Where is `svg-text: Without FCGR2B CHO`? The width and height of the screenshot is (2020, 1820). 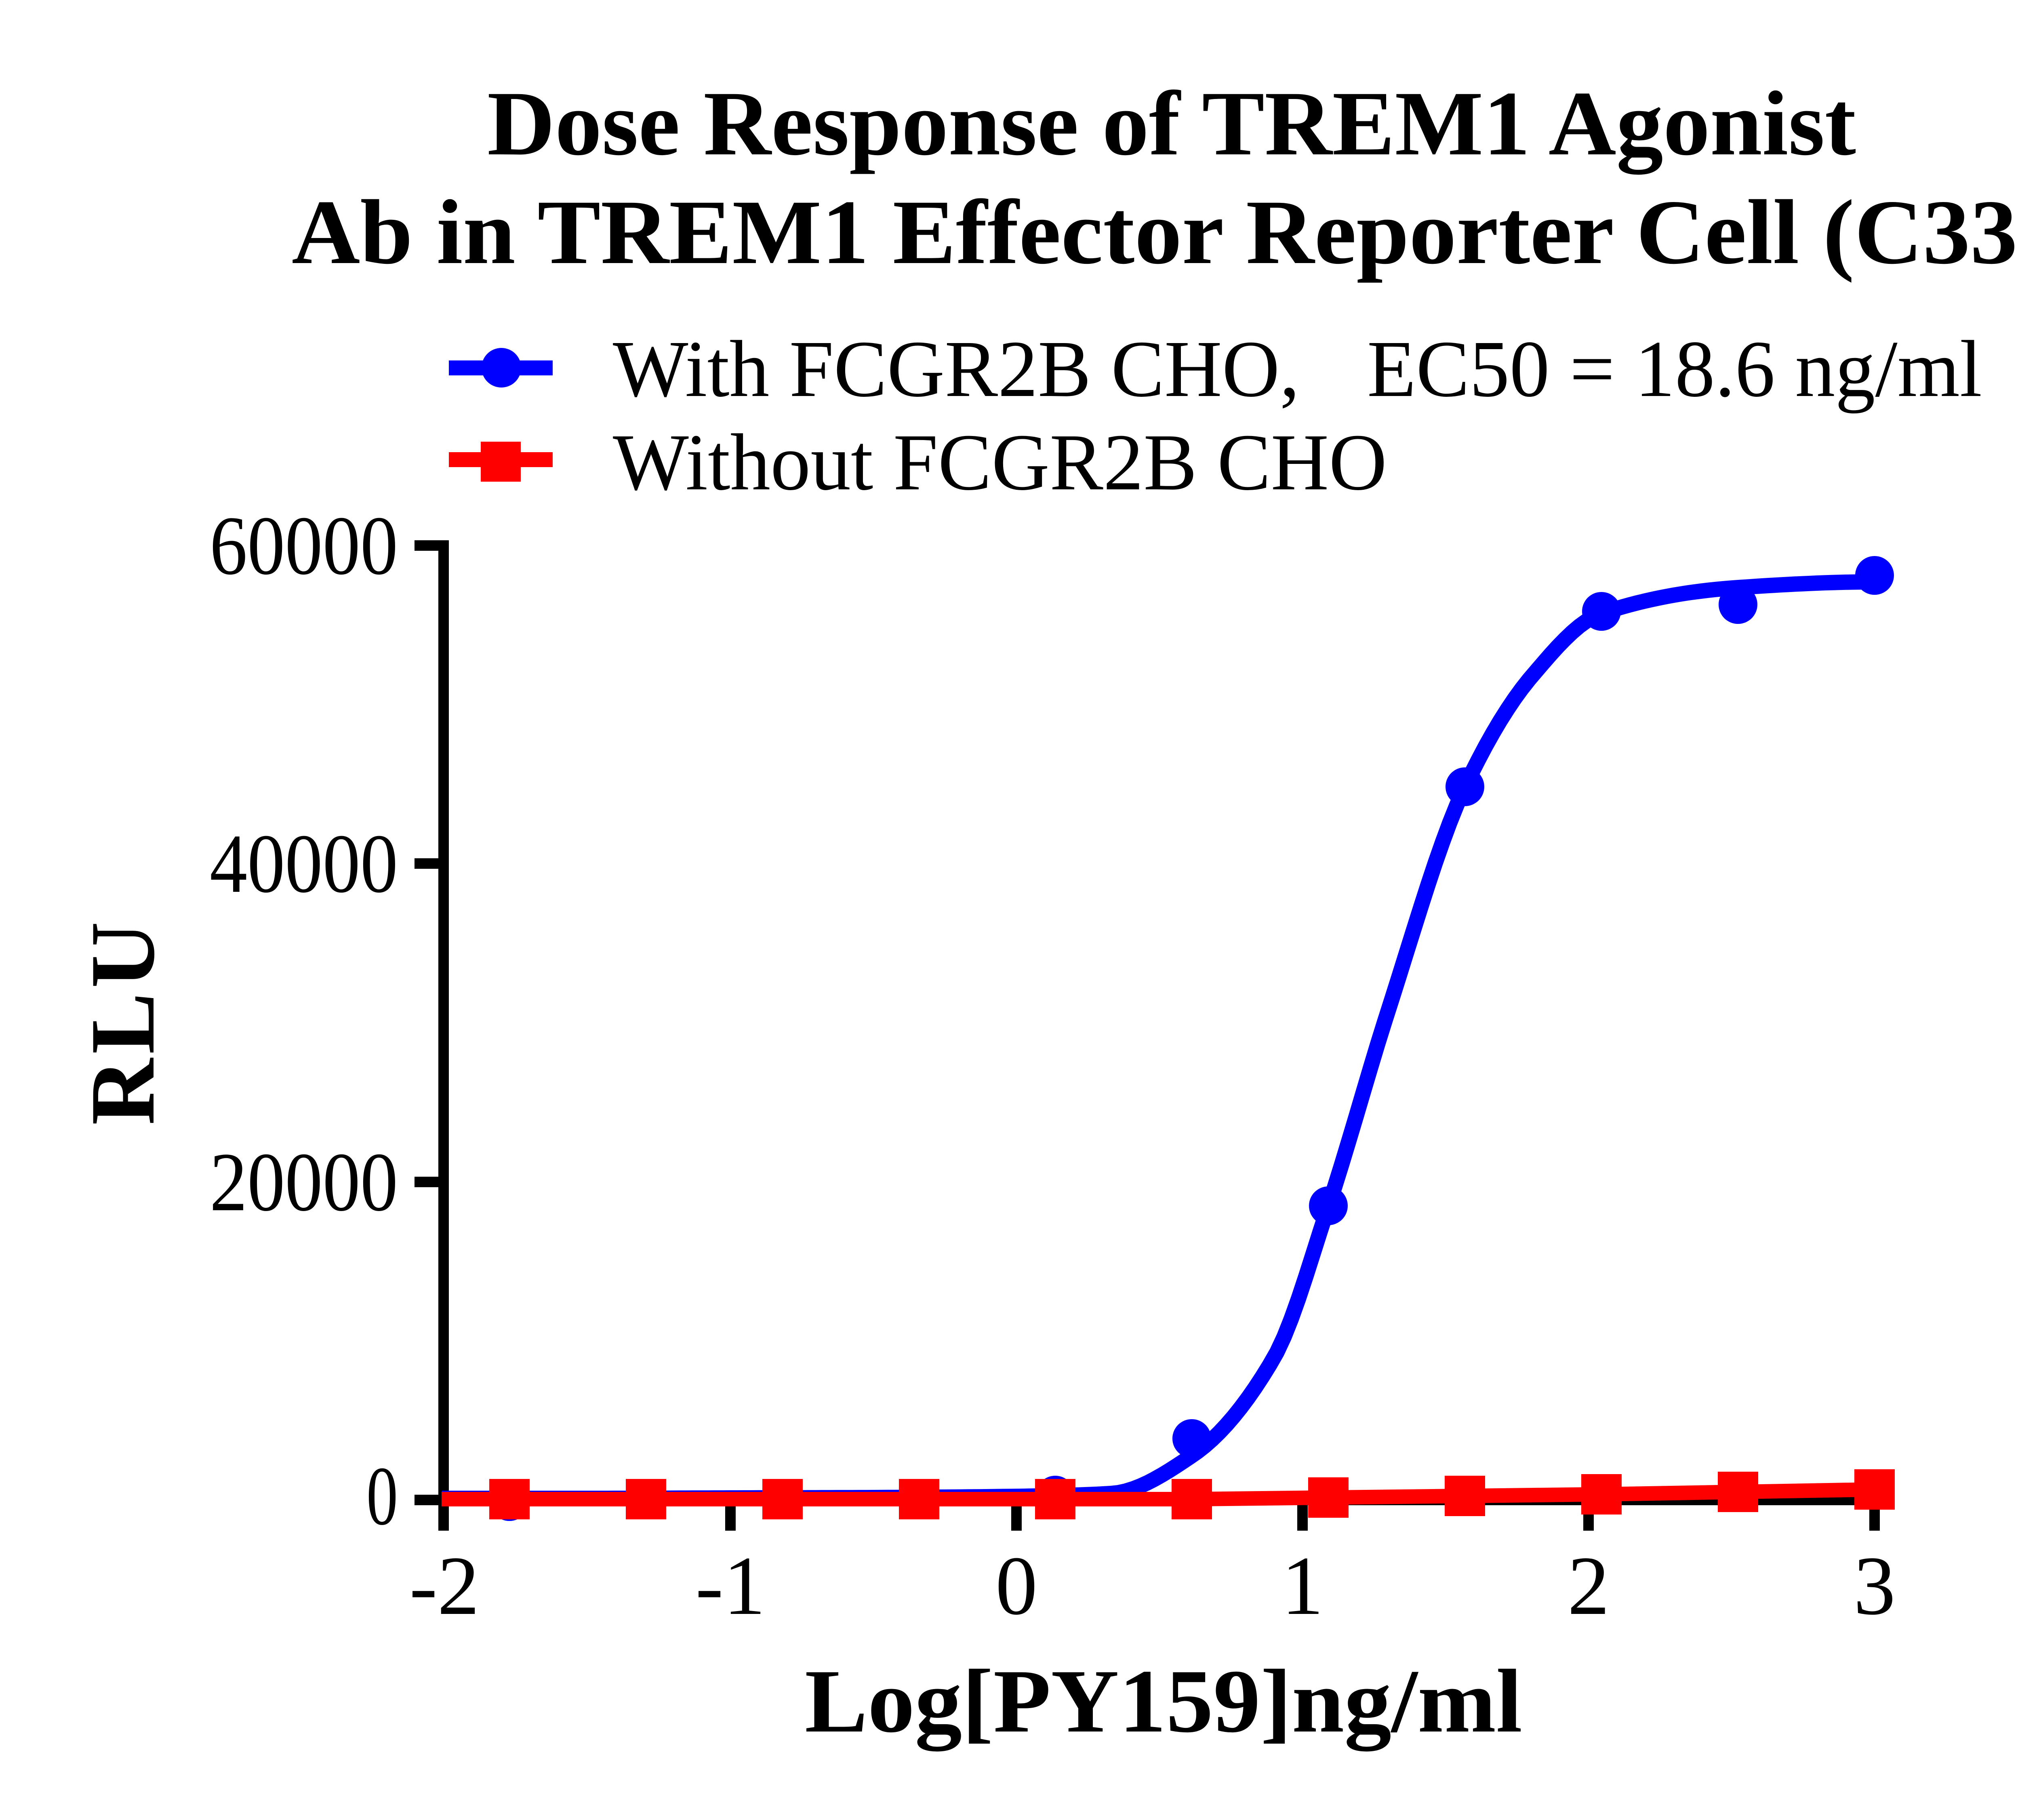 svg-text: Without FCGR2B CHO is located at coordinates (1000, 462).